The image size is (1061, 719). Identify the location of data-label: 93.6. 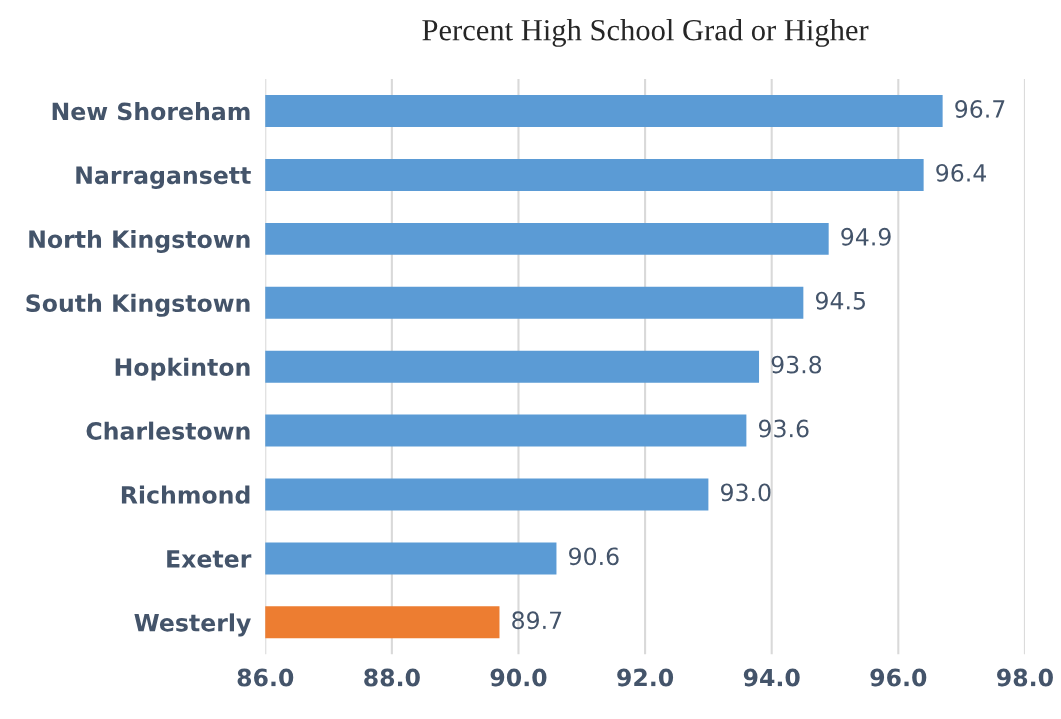
(783, 428).